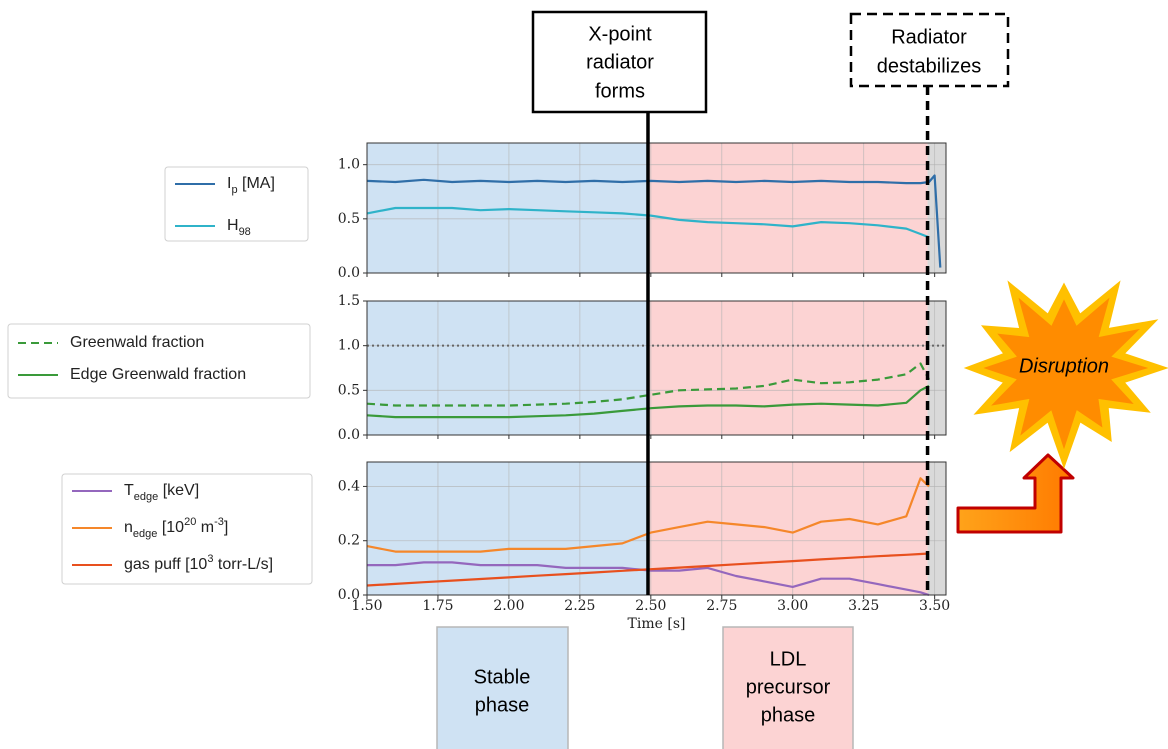 Image resolution: width=1168 pixels, height=749 pixels. What do you see at coordinates (158, 374) in the screenshot?
I see `legend-label: Edge Greenwald fraction` at bounding box center [158, 374].